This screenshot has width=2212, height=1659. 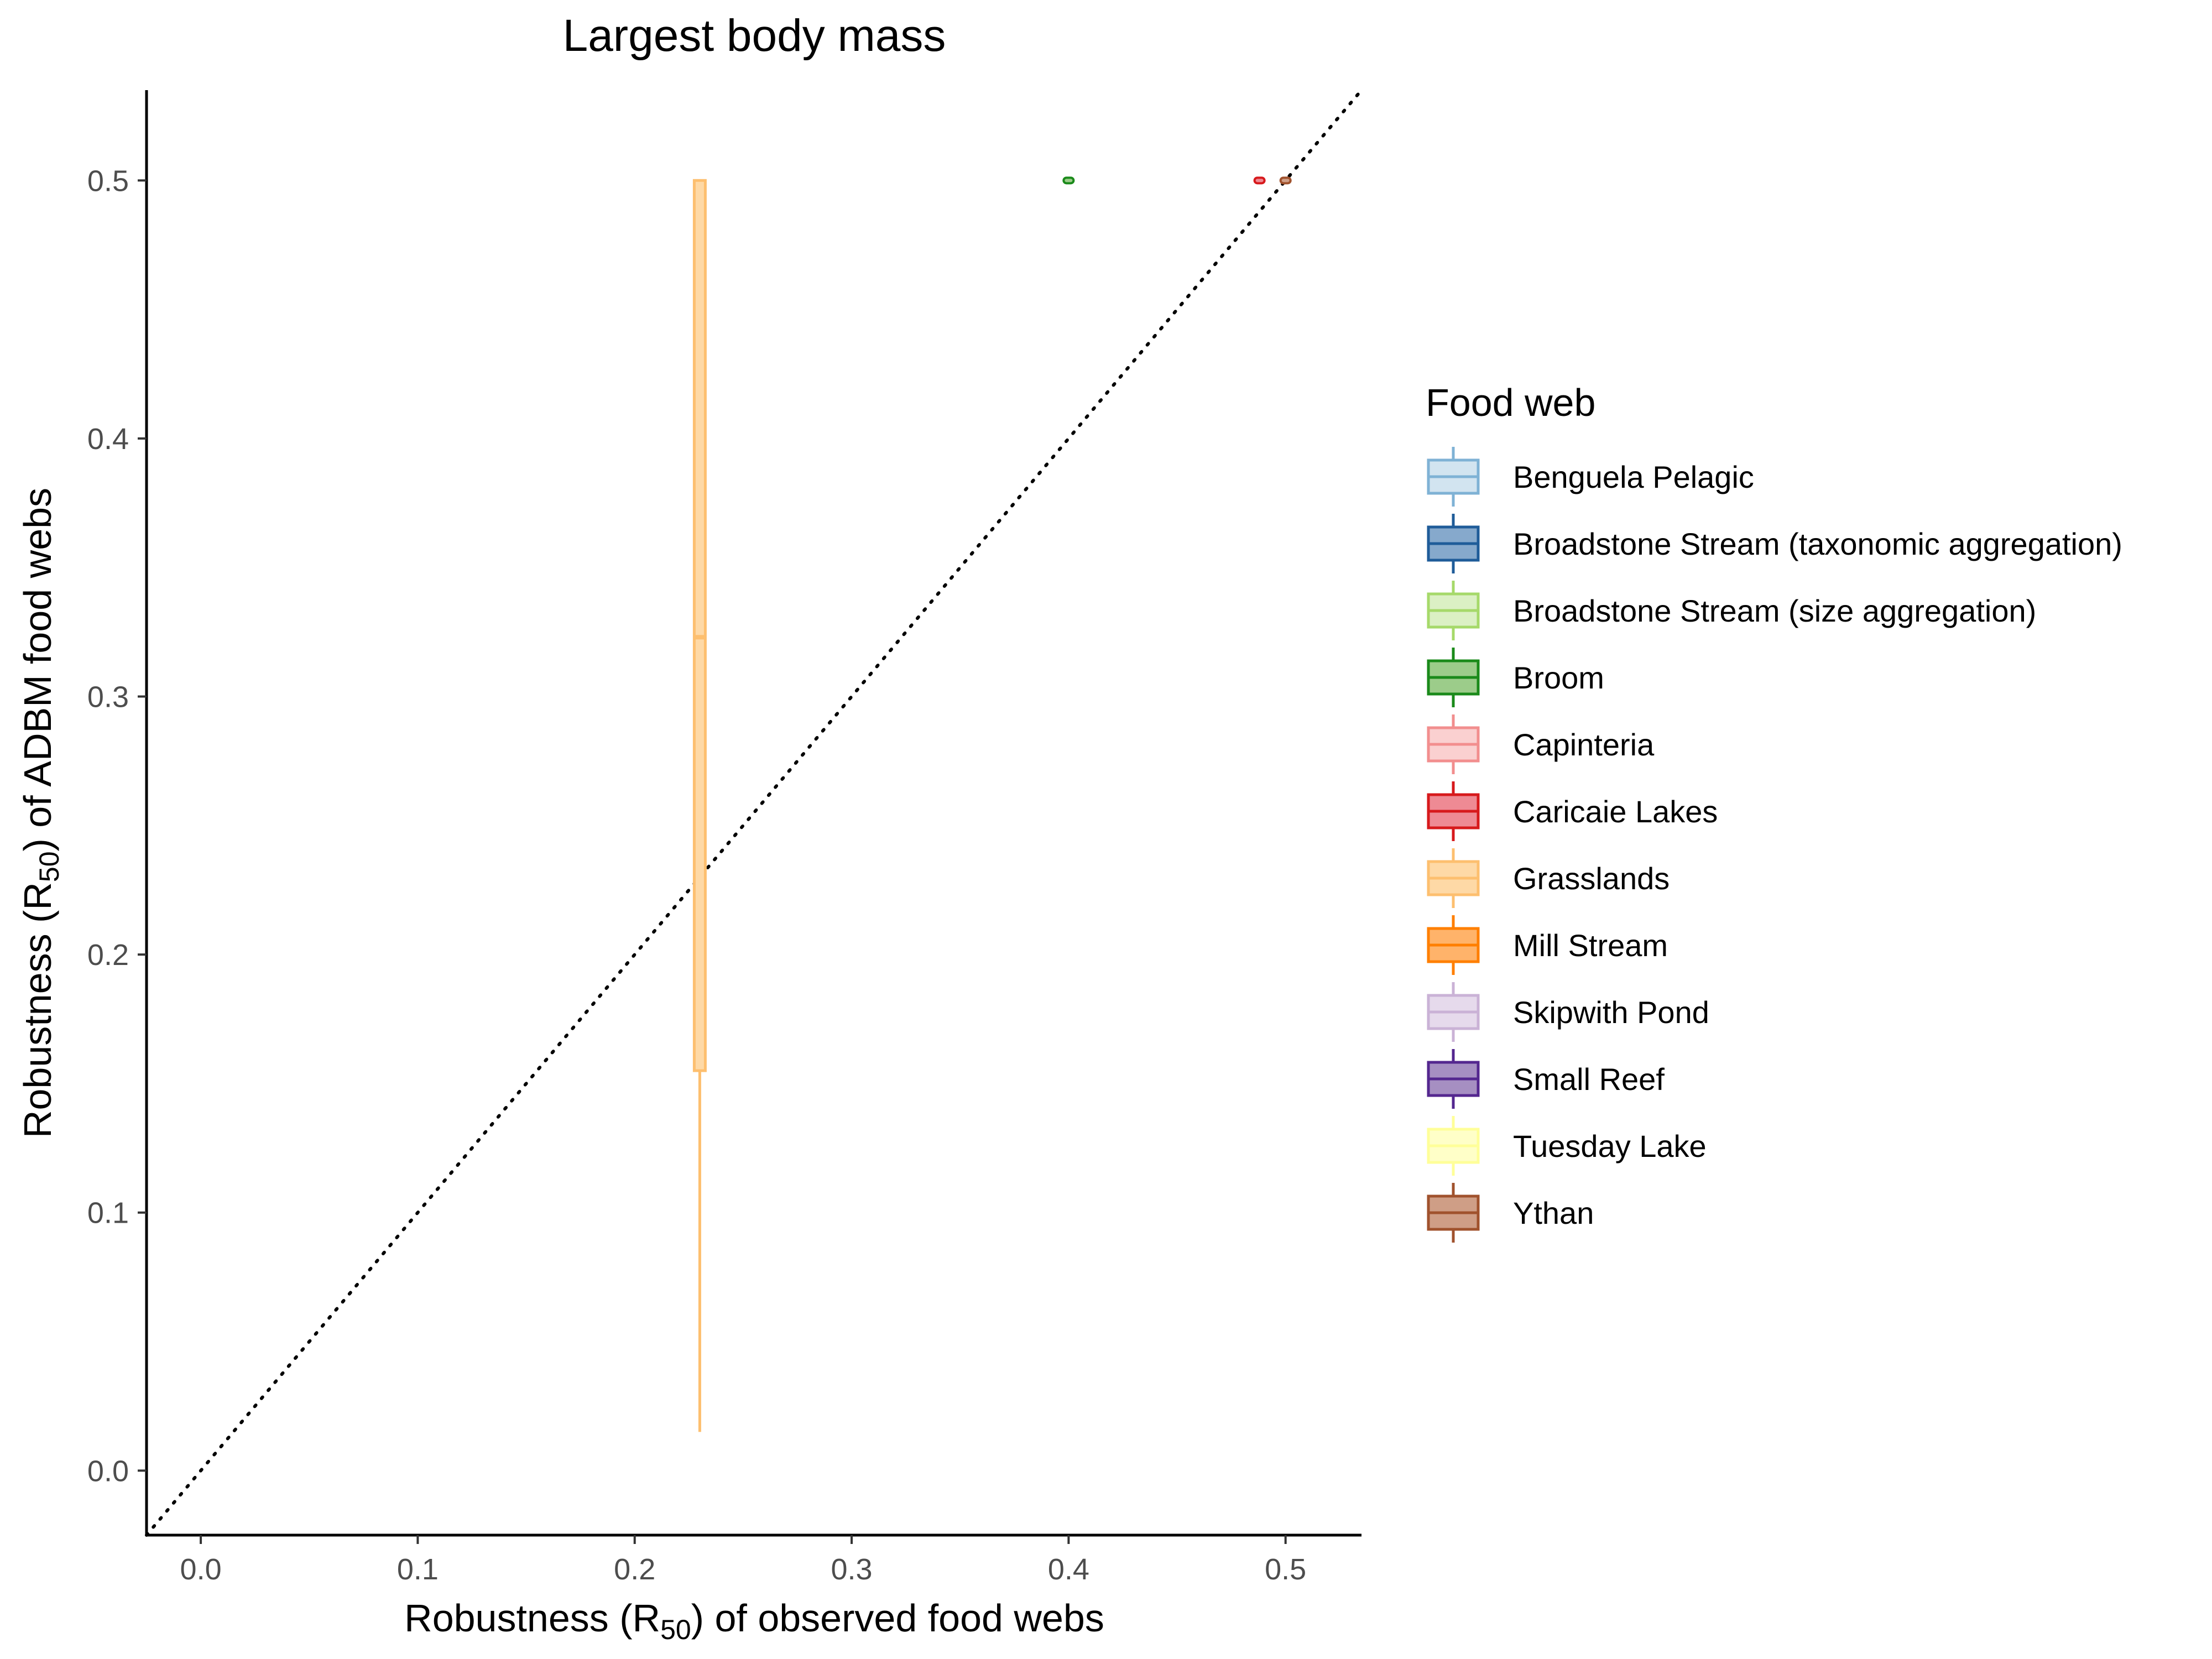 What do you see at coordinates (1610, 1146) in the screenshot?
I see `legend-label: Tuesday Lake` at bounding box center [1610, 1146].